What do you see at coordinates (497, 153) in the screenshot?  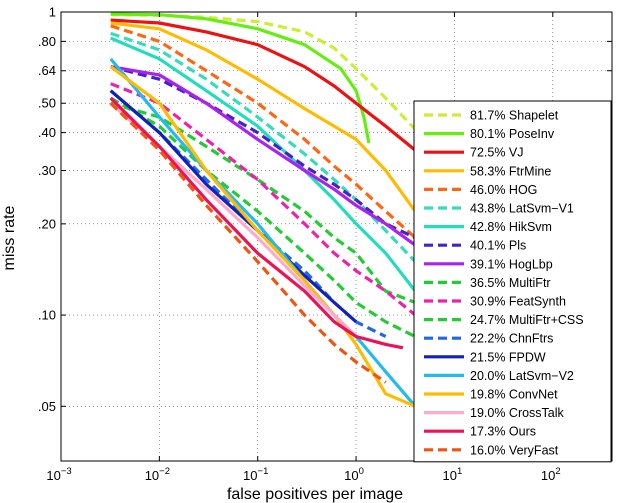 I see `legend-label: 72.5% VJ` at bounding box center [497, 153].